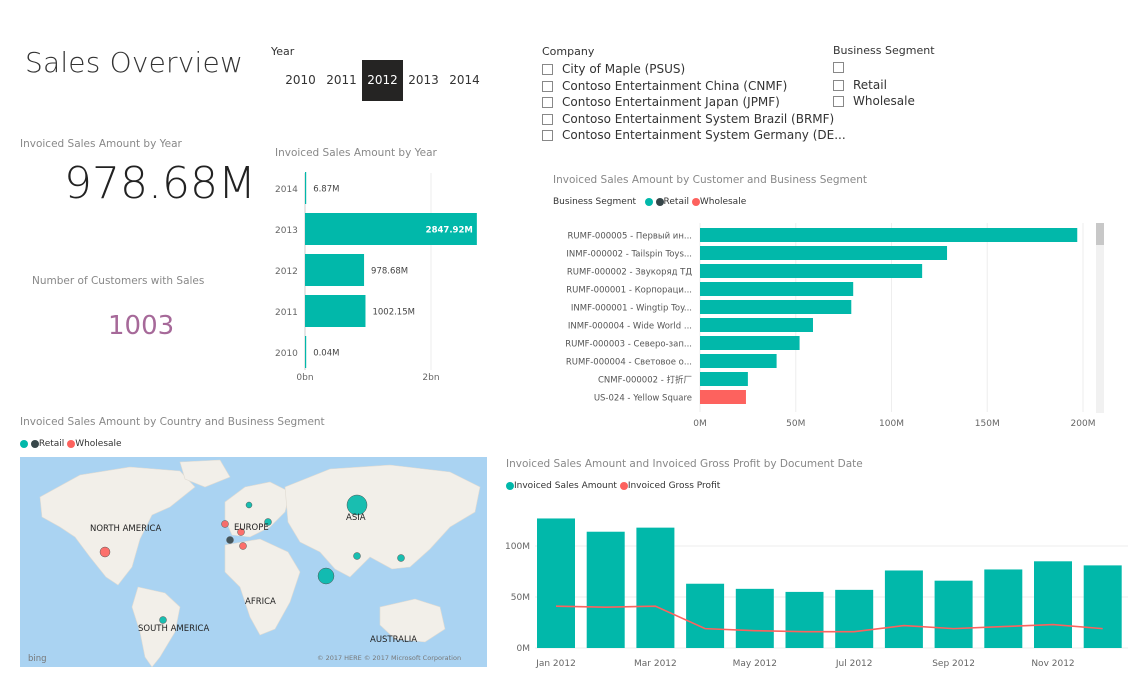  What do you see at coordinates (118, 281) in the screenshot?
I see `card-customers-label: Number of Customers with Sales` at bounding box center [118, 281].